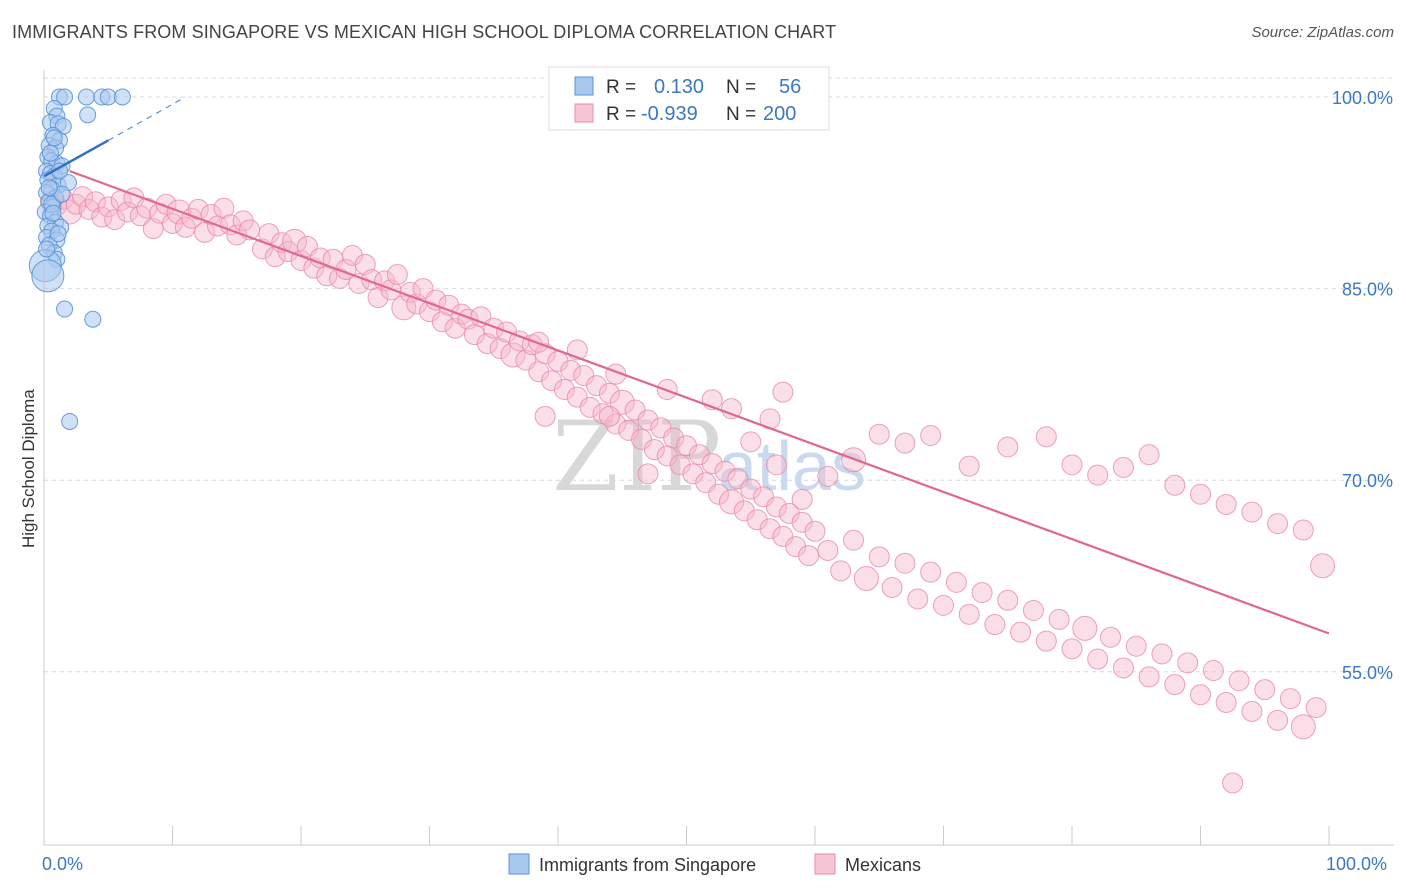  What do you see at coordinates (76, 158) in the screenshot?
I see `singapore-trend-line` at bounding box center [76, 158].